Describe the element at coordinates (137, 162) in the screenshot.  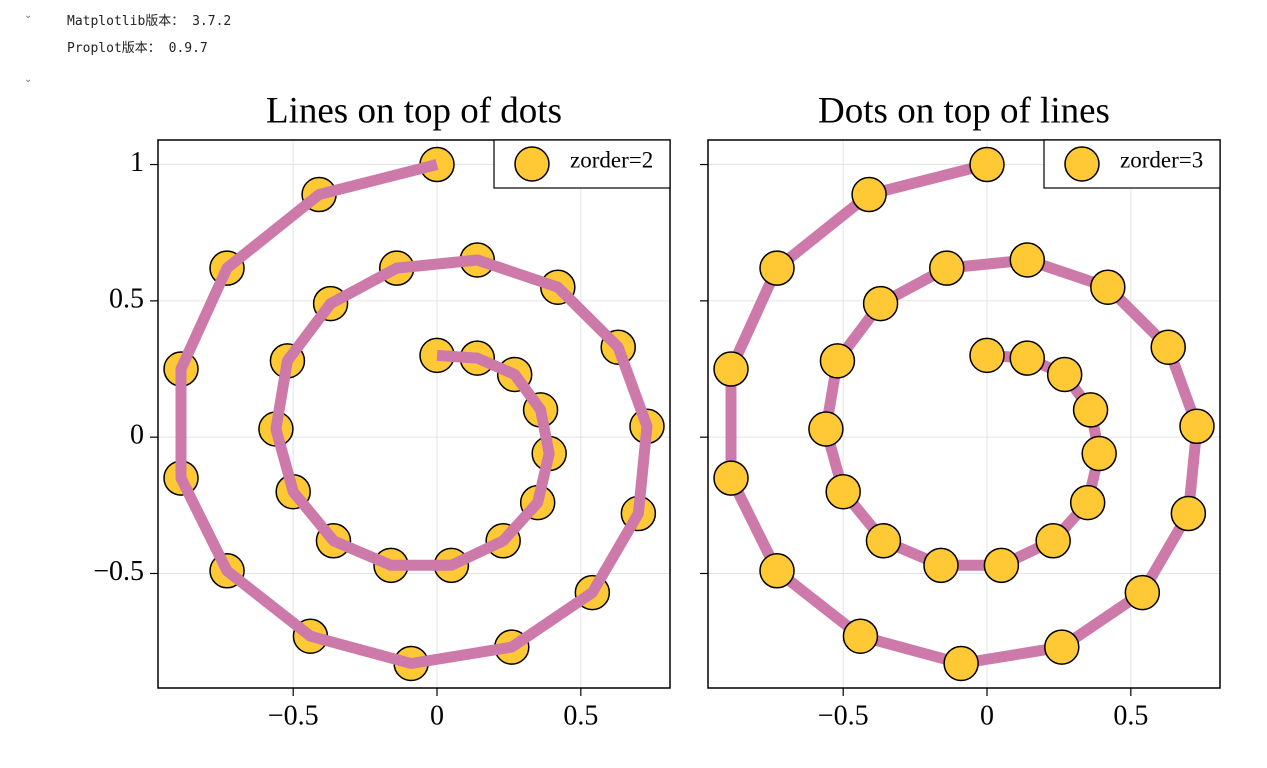
I see `y-tick-label: 1` at that location.